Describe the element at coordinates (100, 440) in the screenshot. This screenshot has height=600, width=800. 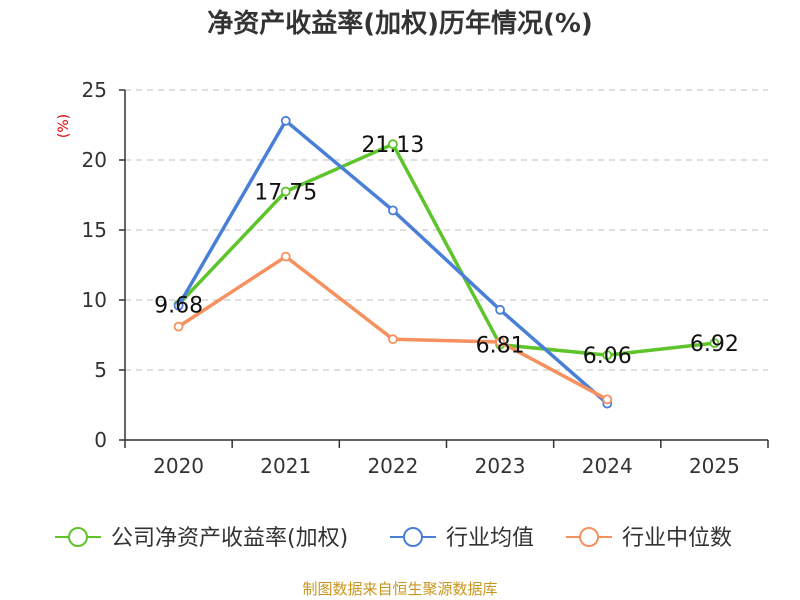
I see `y-tick-label: 0` at that location.